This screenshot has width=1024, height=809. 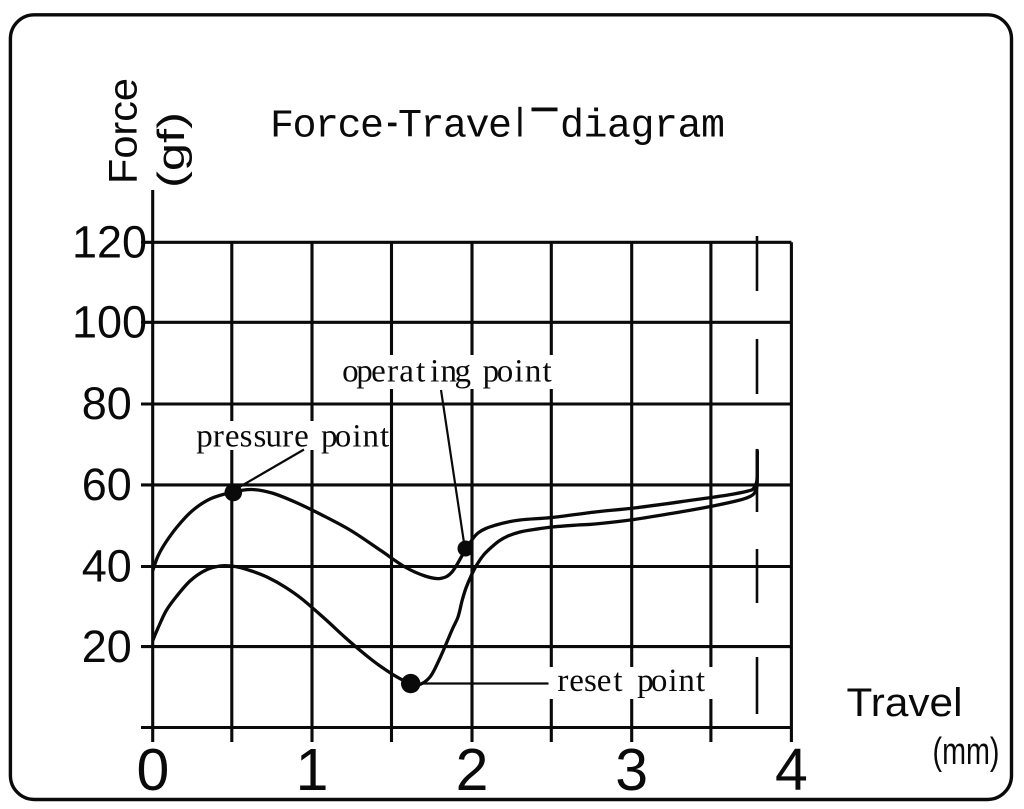 I want to click on svg-text: operating point, so click(x=447, y=372).